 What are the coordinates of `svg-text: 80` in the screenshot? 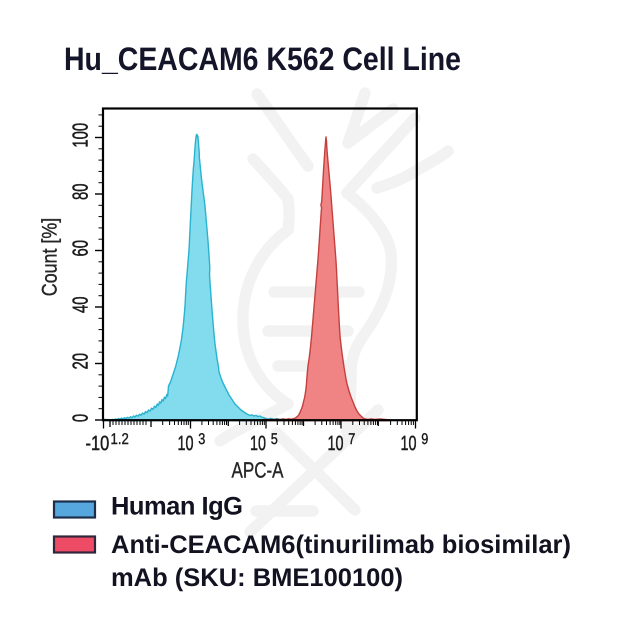 It's located at (81, 192).